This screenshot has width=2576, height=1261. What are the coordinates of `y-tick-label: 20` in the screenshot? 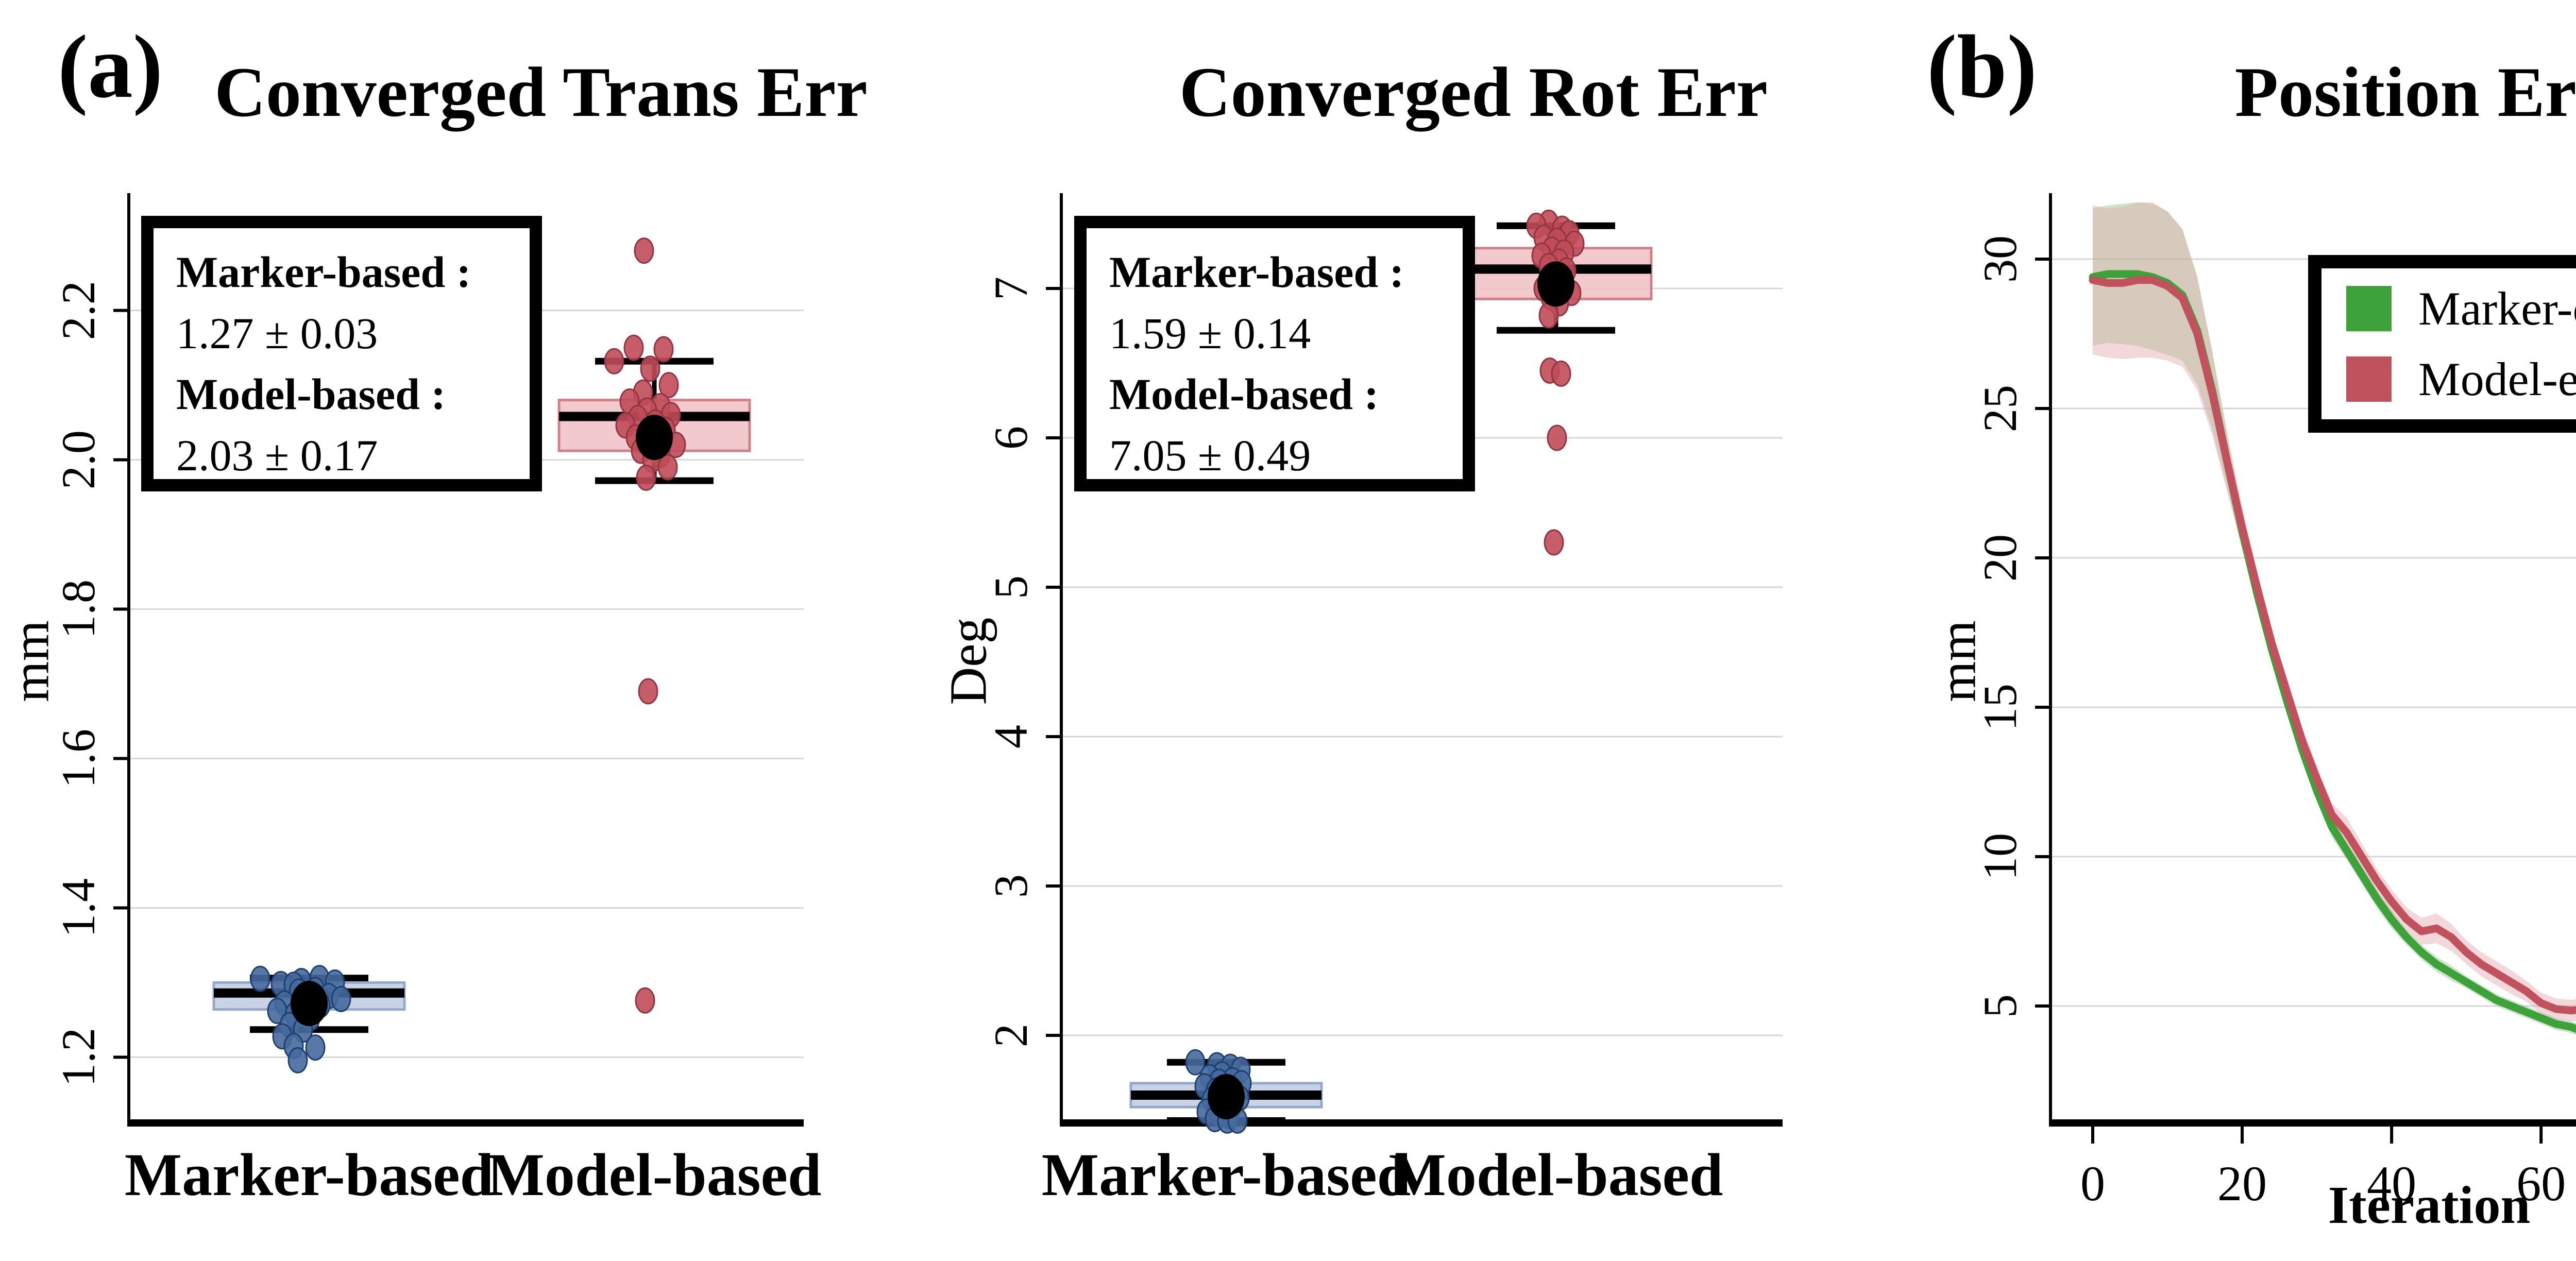 It's located at (2000, 558).